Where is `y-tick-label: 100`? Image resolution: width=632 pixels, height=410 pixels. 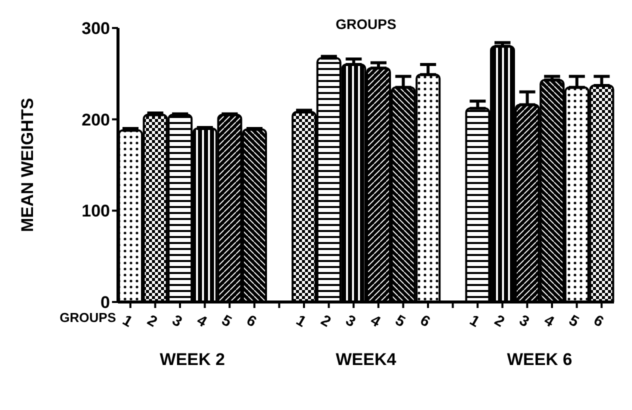 y-tick-label: 100 is located at coordinates (96, 211).